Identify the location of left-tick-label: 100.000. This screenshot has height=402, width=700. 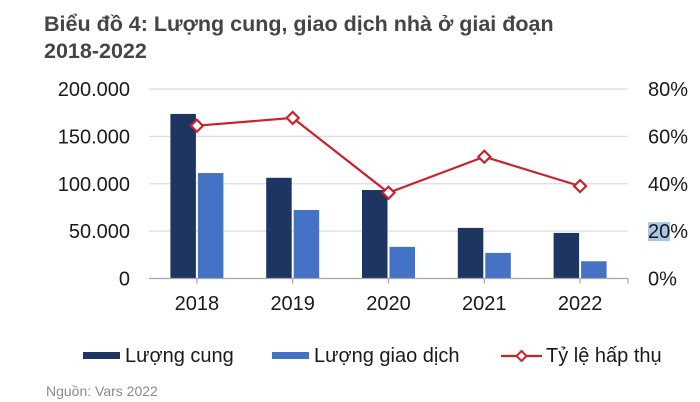
(94, 185).